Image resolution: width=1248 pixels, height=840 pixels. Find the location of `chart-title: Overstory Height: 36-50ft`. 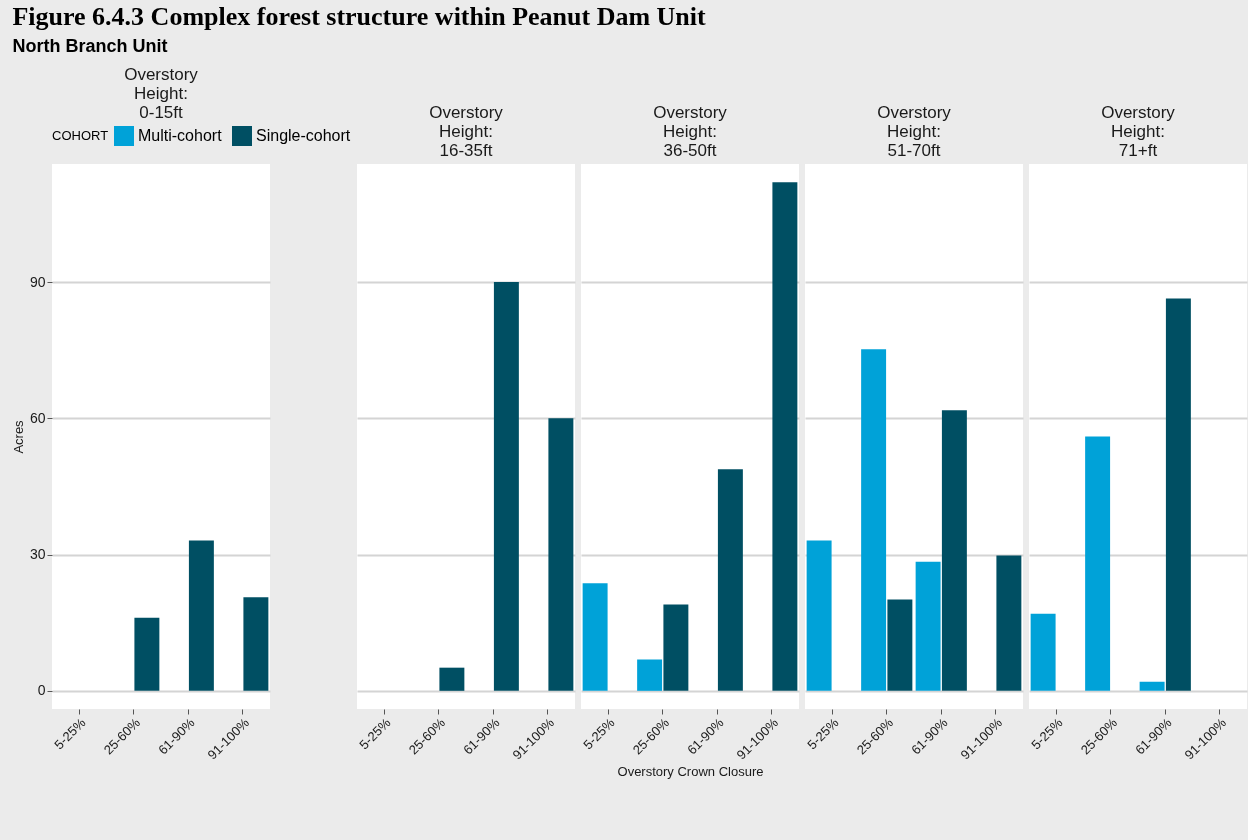

chart-title: Overstory Height: 36-50ft is located at coordinates (690, 131).